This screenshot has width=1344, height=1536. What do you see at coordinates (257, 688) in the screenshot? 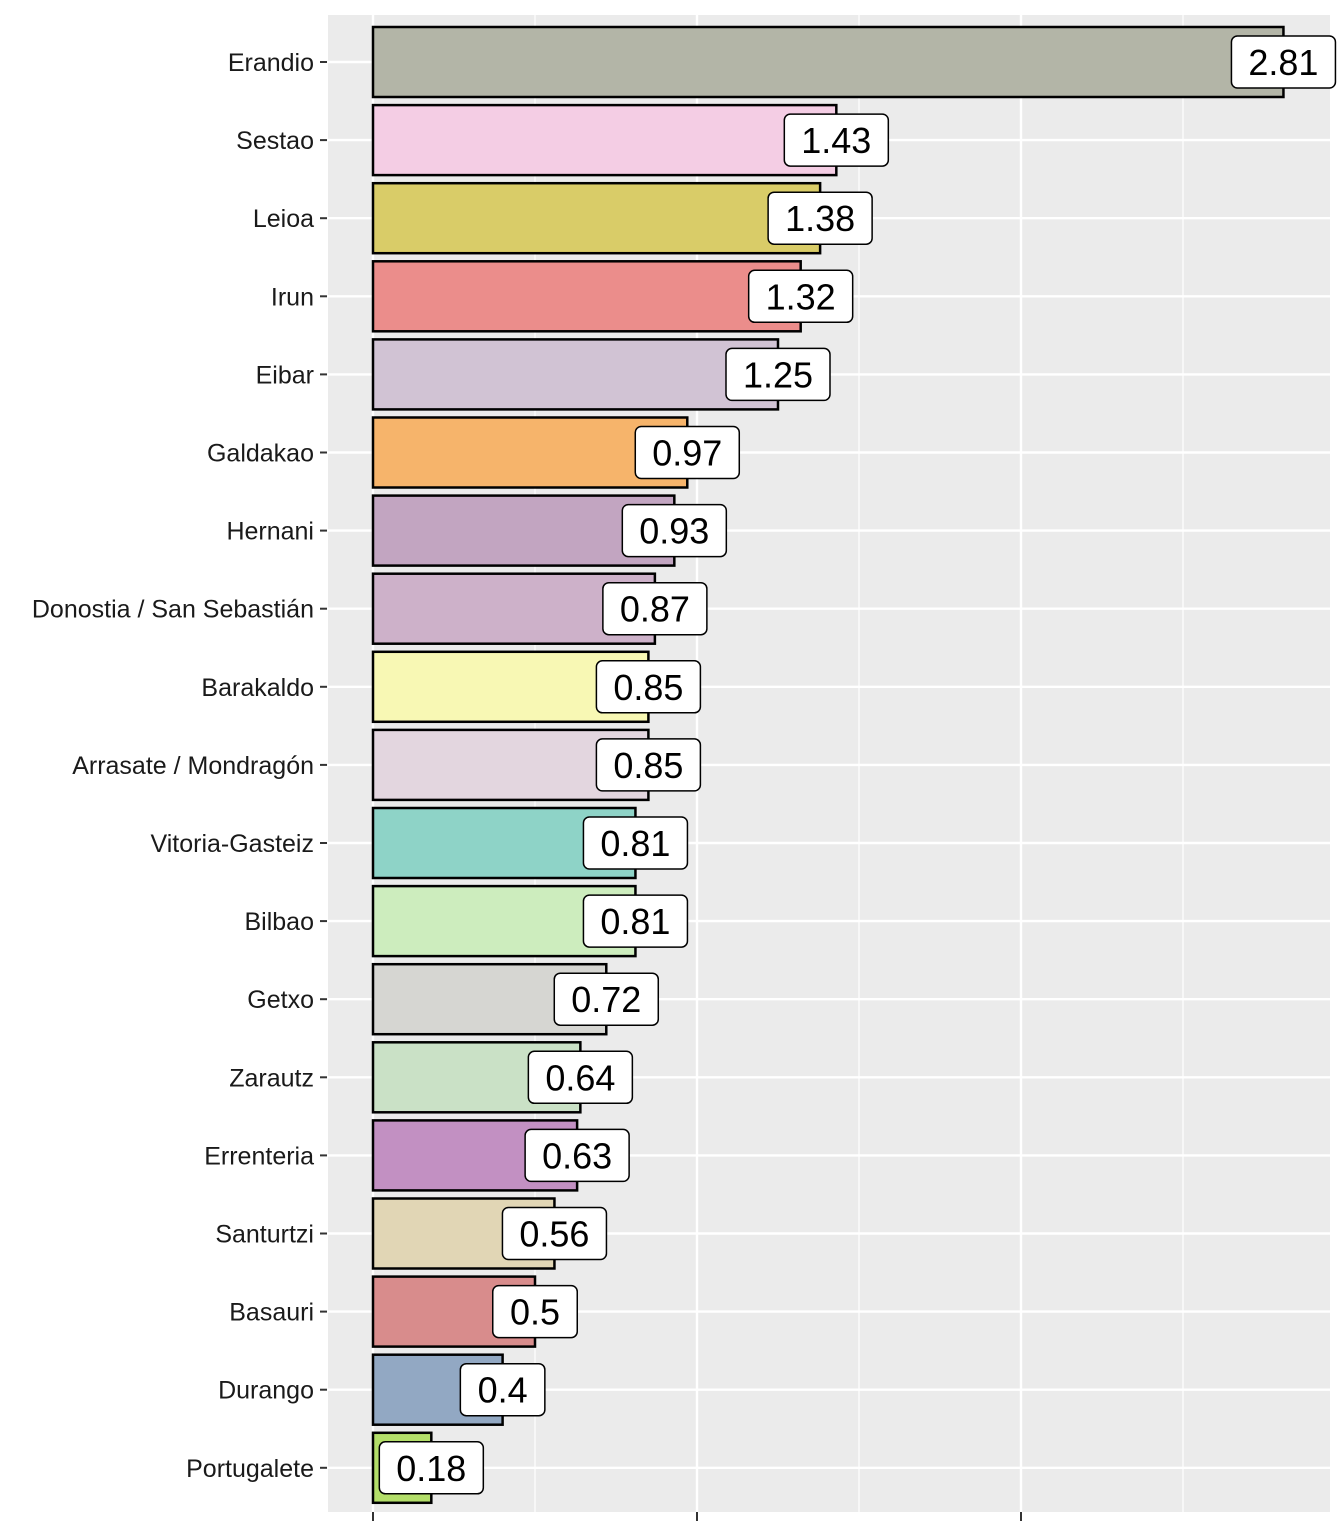
I see `y-tick-label: Barakaldo` at bounding box center [257, 688].